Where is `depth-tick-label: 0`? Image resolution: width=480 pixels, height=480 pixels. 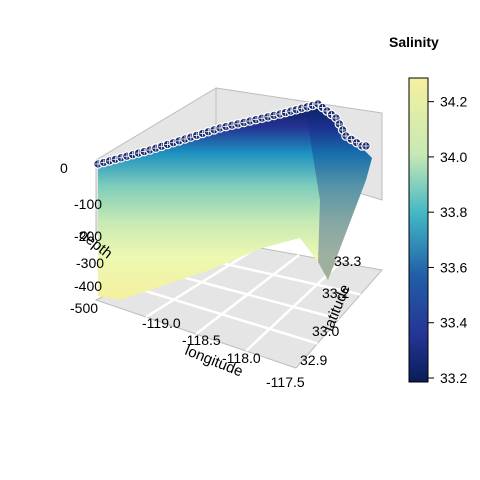
depth-tick-label: 0 is located at coordinates (64, 168).